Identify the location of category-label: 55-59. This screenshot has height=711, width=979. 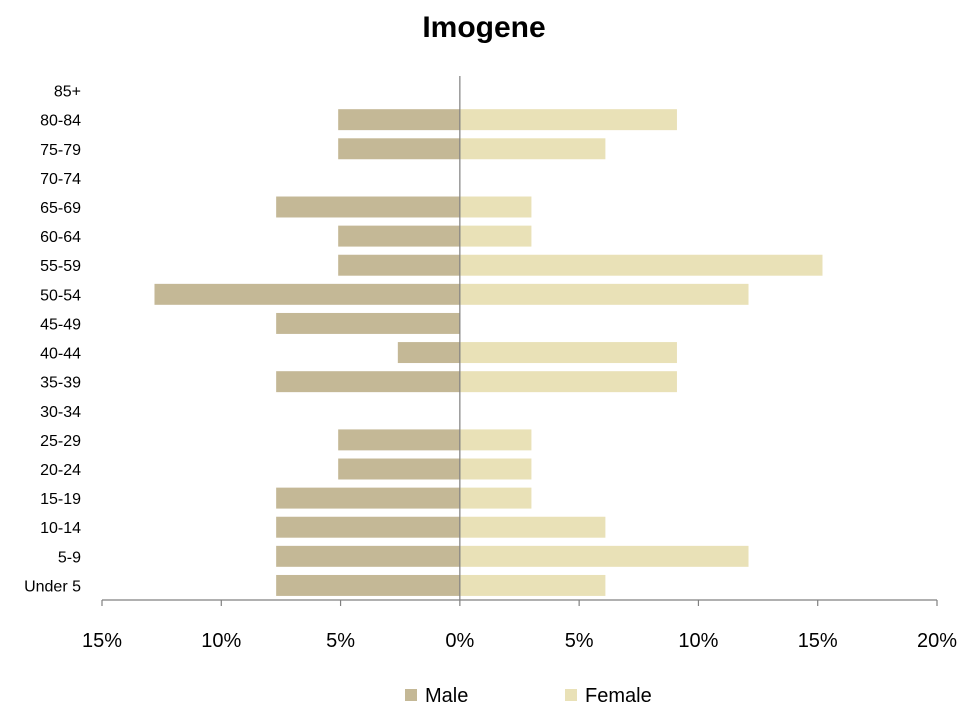
(60, 266).